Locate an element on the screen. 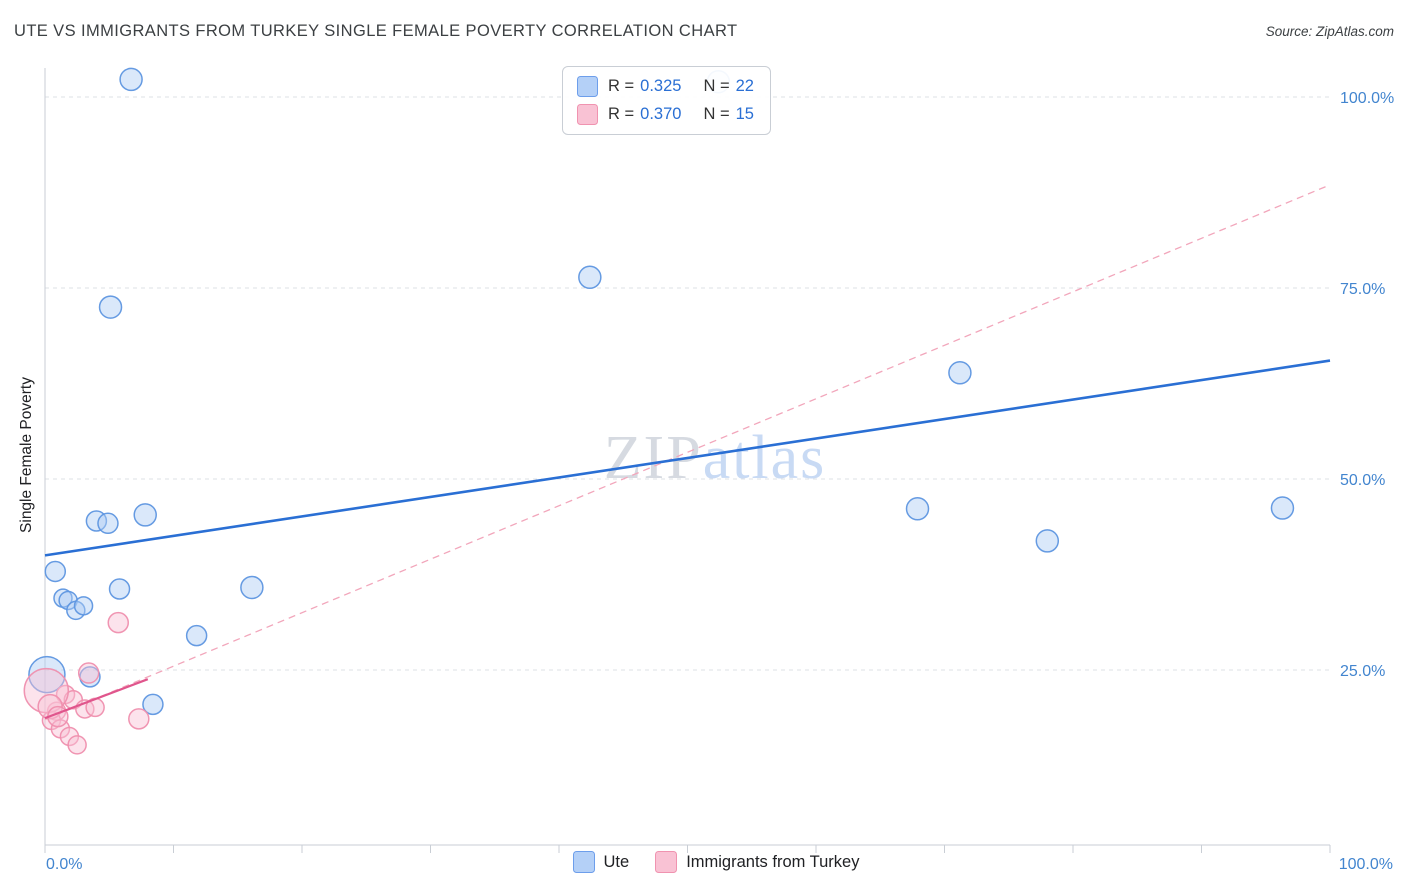 This screenshot has height=892, width=1406. stats-legend-row-turkey: R = 0.370 N = 15 is located at coordinates (665, 114).